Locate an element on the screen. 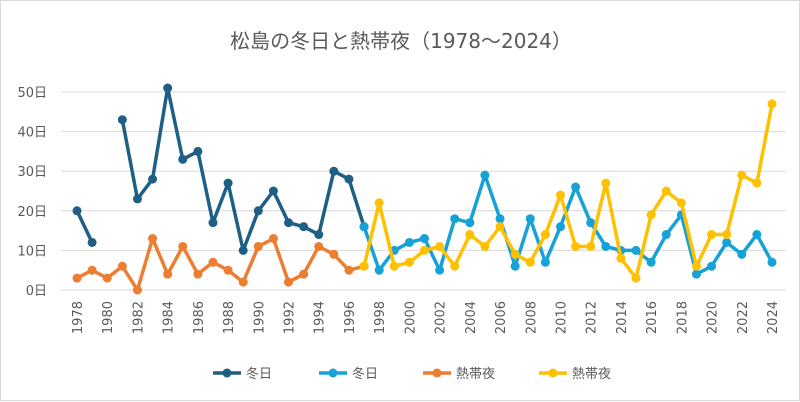 The image size is (800, 402). x-tick-label: 1998 is located at coordinates (380, 317).